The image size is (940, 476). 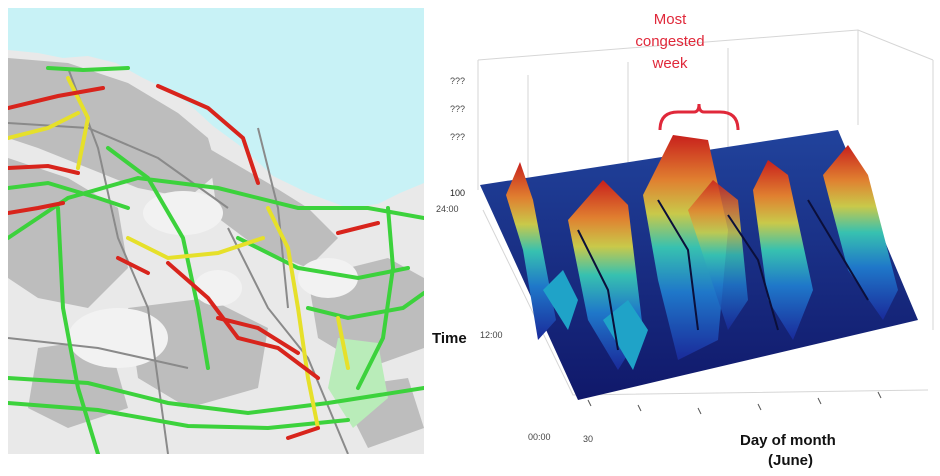 What do you see at coordinates (491, 335) in the screenshot?
I see `y-tick-1200: 12:00` at bounding box center [491, 335].